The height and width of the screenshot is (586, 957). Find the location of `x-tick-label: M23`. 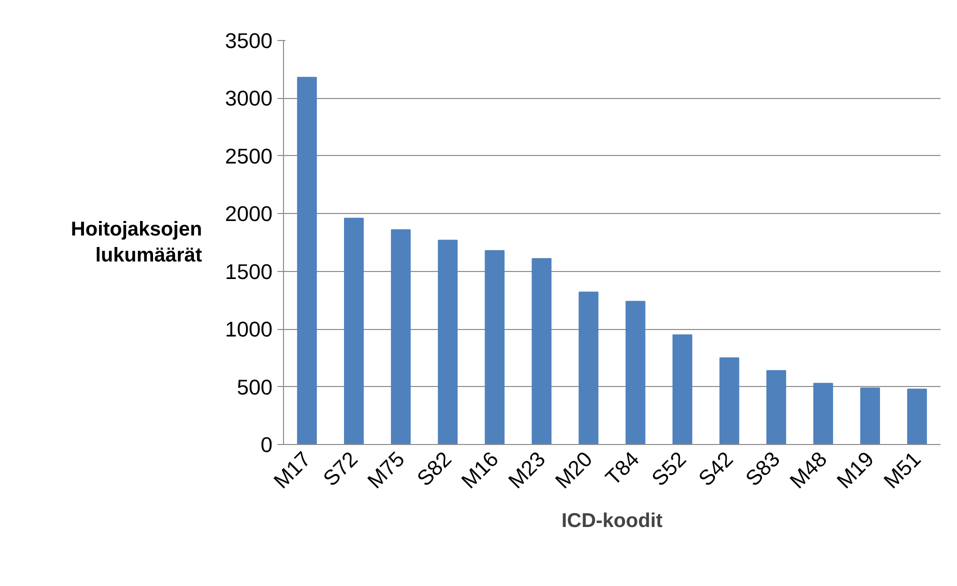

x-tick-label: M23 is located at coordinates (527, 470).